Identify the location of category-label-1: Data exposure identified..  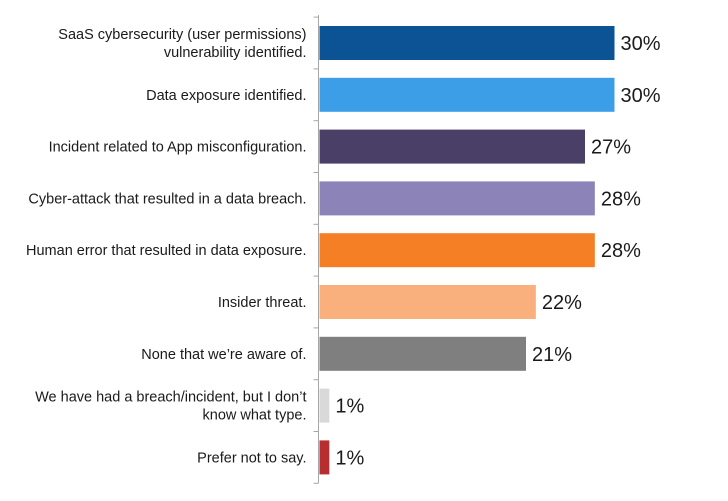
(226, 96).